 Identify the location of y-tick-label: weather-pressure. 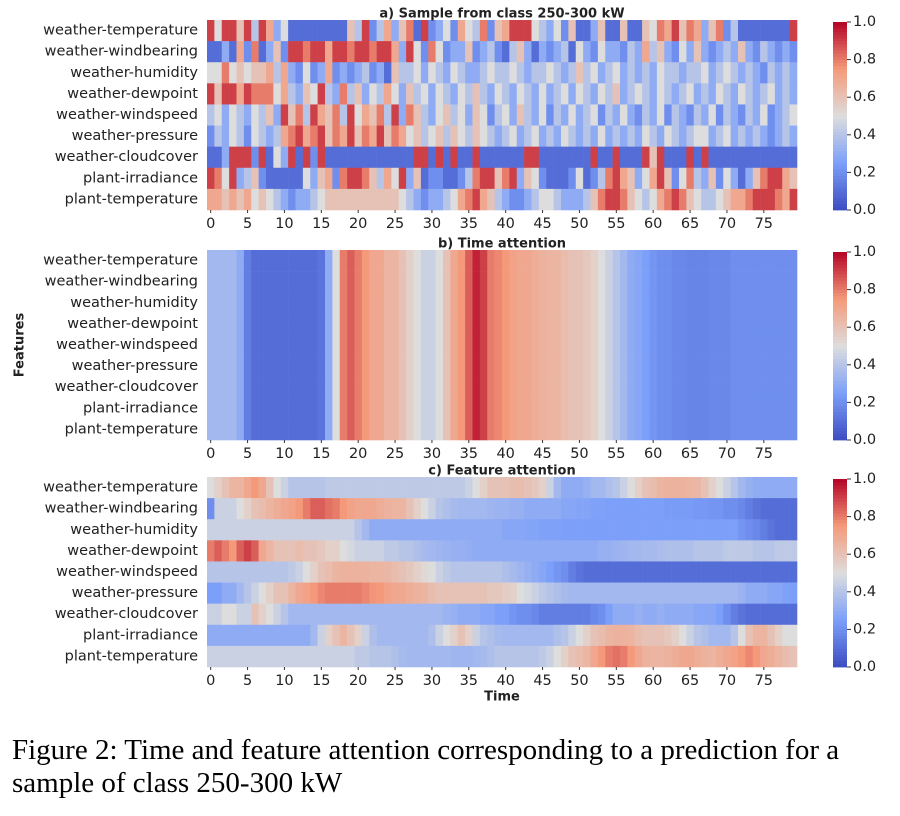
(135, 593).